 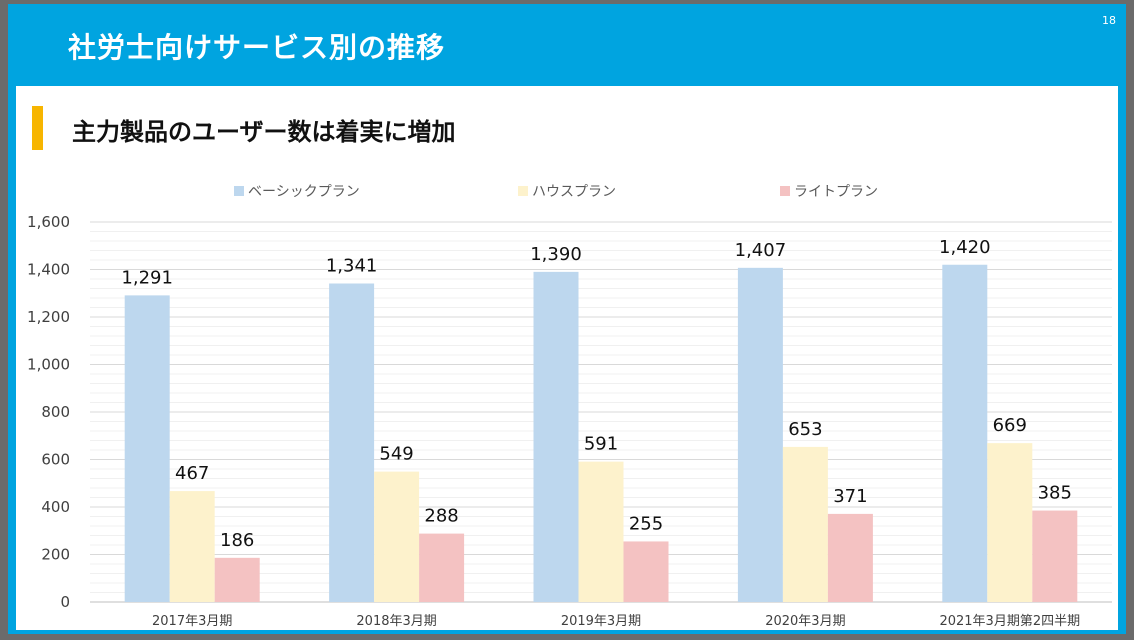 I want to click on legend-entry: ハウスプラン, so click(x=574, y=192).